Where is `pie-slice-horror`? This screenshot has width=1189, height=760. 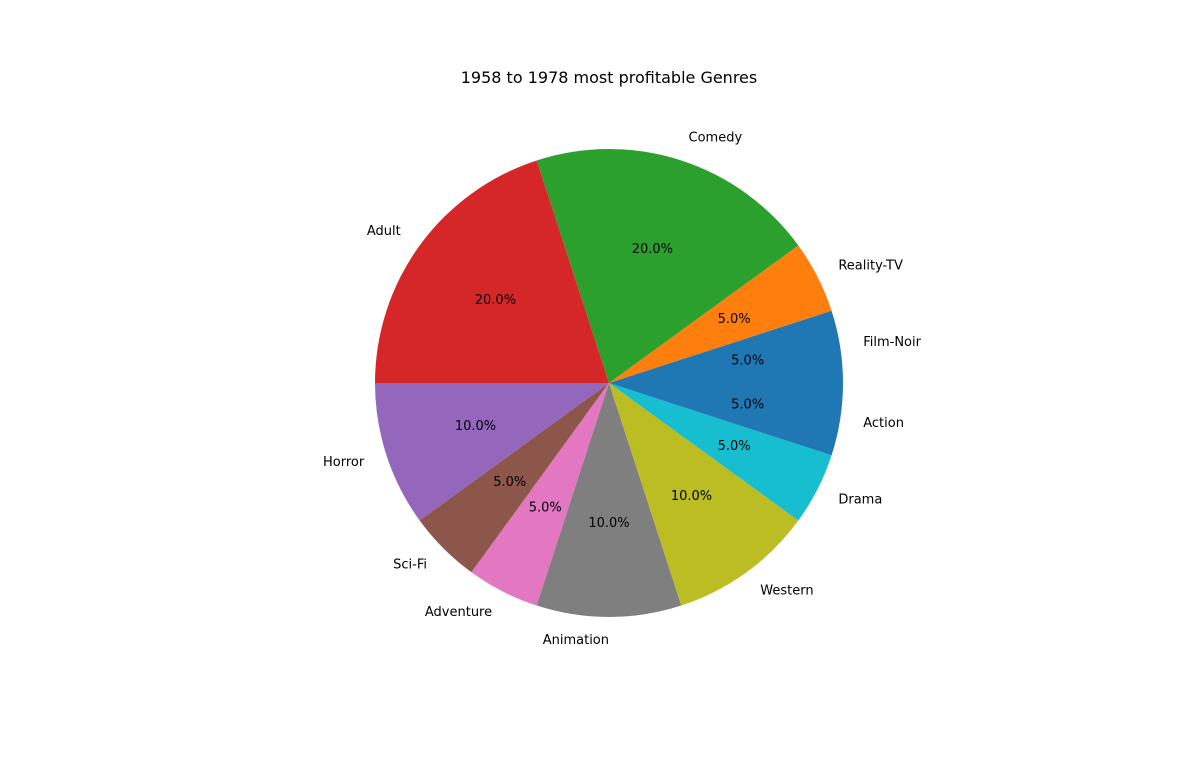 pie-slice-horror is located at coordinates (492, 452).